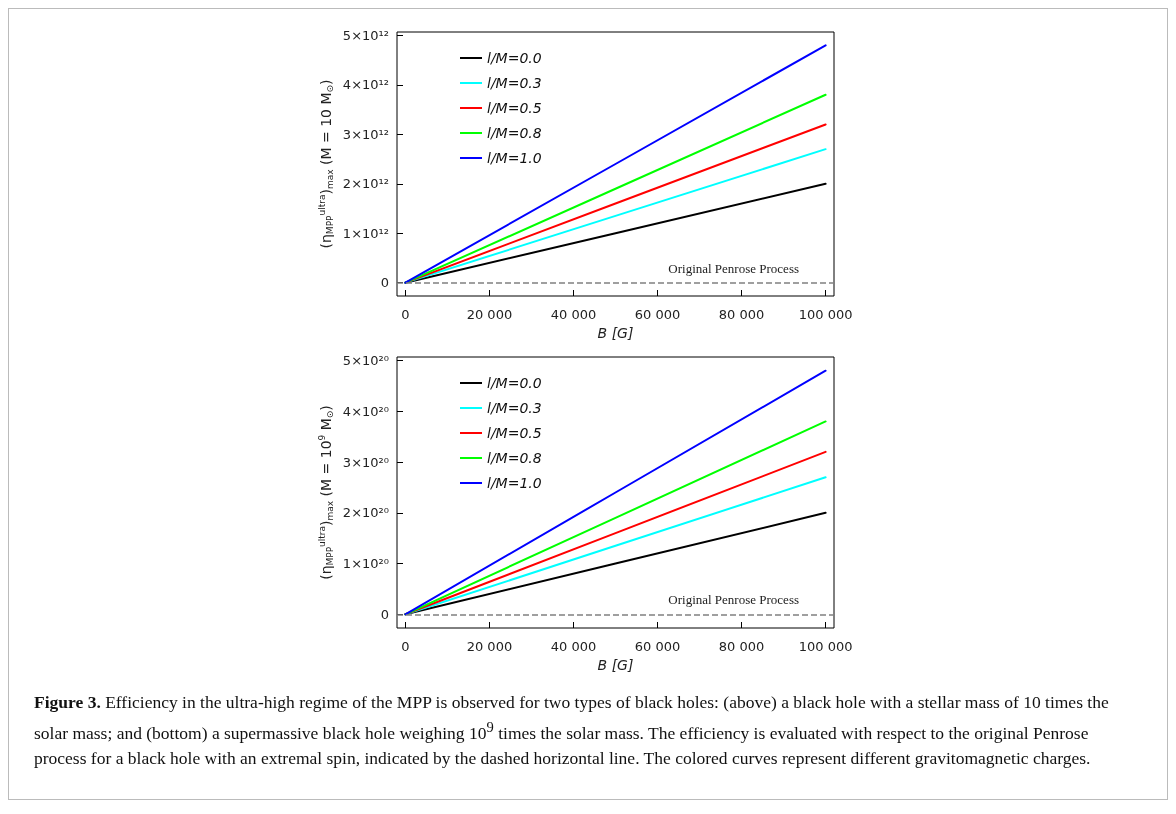 This screenshot has height=814, width=1176. Describe the element at coordinates (325, 492) in the screenshot. I see `text: (ηMPPultra)max (M = 109 M⊙)` at that location.